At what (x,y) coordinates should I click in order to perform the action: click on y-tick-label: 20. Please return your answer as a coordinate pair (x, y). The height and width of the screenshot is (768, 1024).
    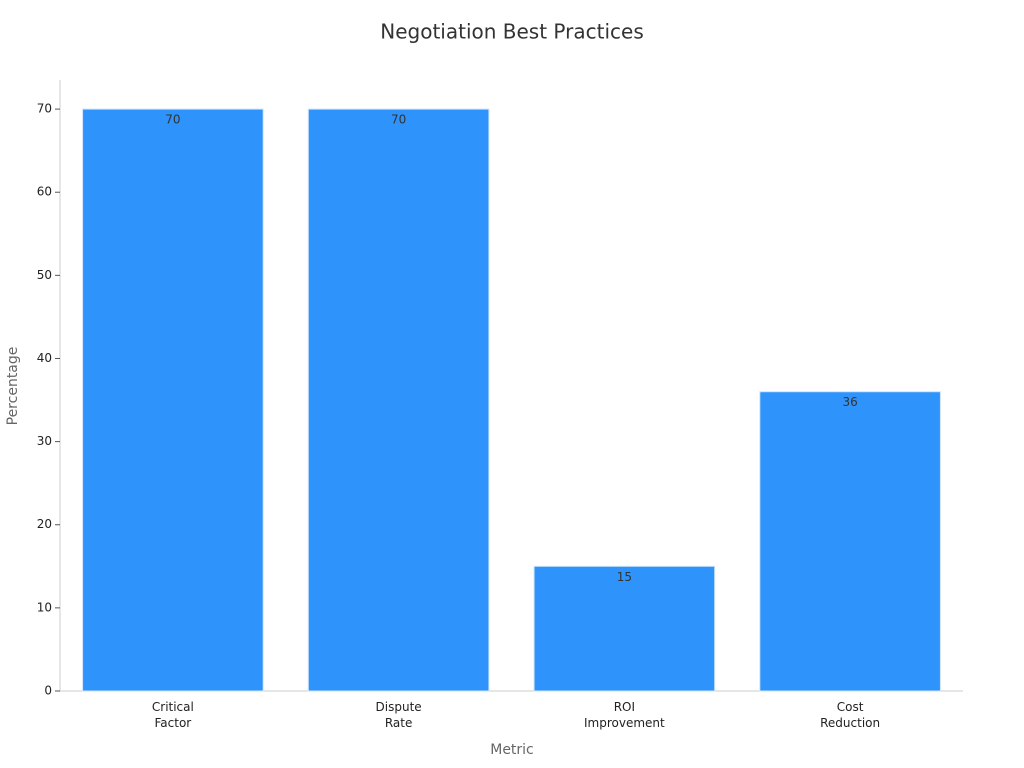
    Looking at the image, I should click on (44, 524).